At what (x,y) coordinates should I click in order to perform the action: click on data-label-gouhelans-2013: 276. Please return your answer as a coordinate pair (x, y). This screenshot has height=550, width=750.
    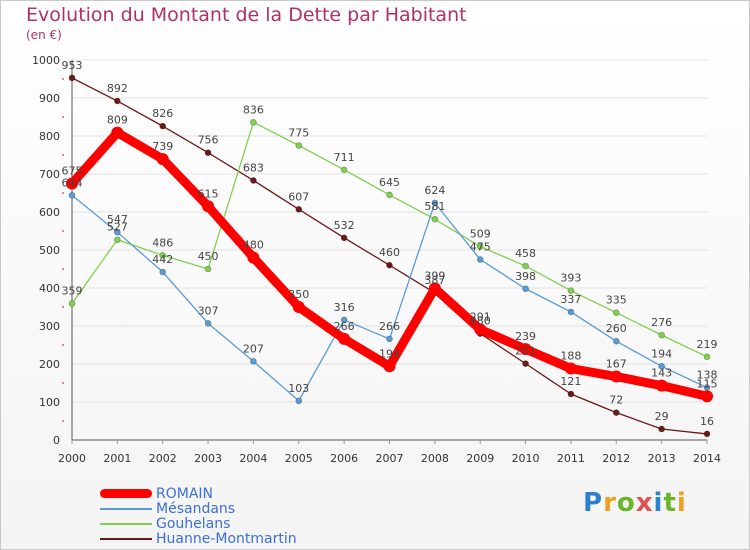
    Looking at the image, I should click on (661, 322).